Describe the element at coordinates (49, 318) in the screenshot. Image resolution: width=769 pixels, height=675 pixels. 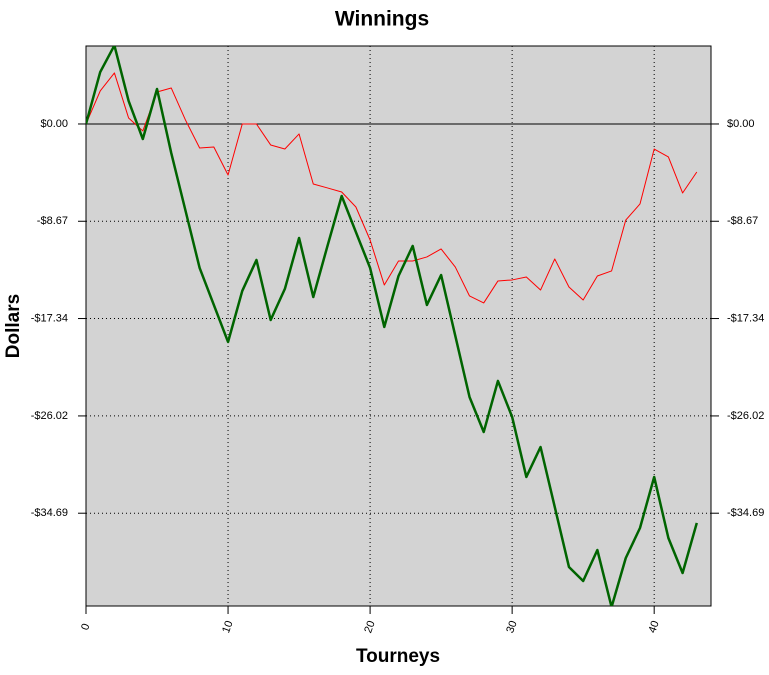
I see `y-tick-label: -$17.34` at that location.